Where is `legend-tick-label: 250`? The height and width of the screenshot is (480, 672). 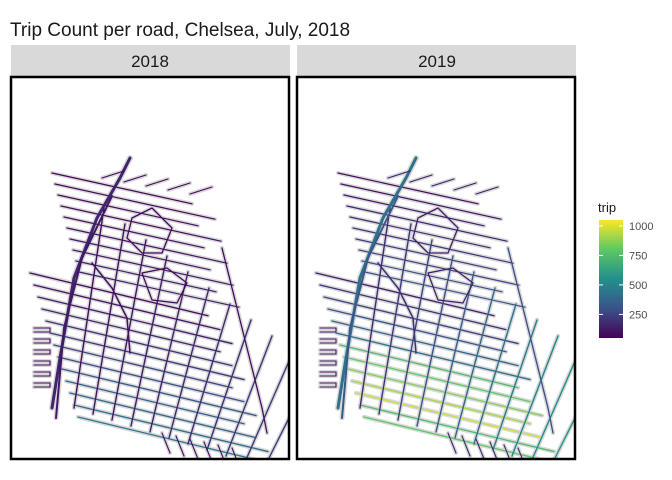 legend-tick-label: 250 is located at coordinates (638, 315).